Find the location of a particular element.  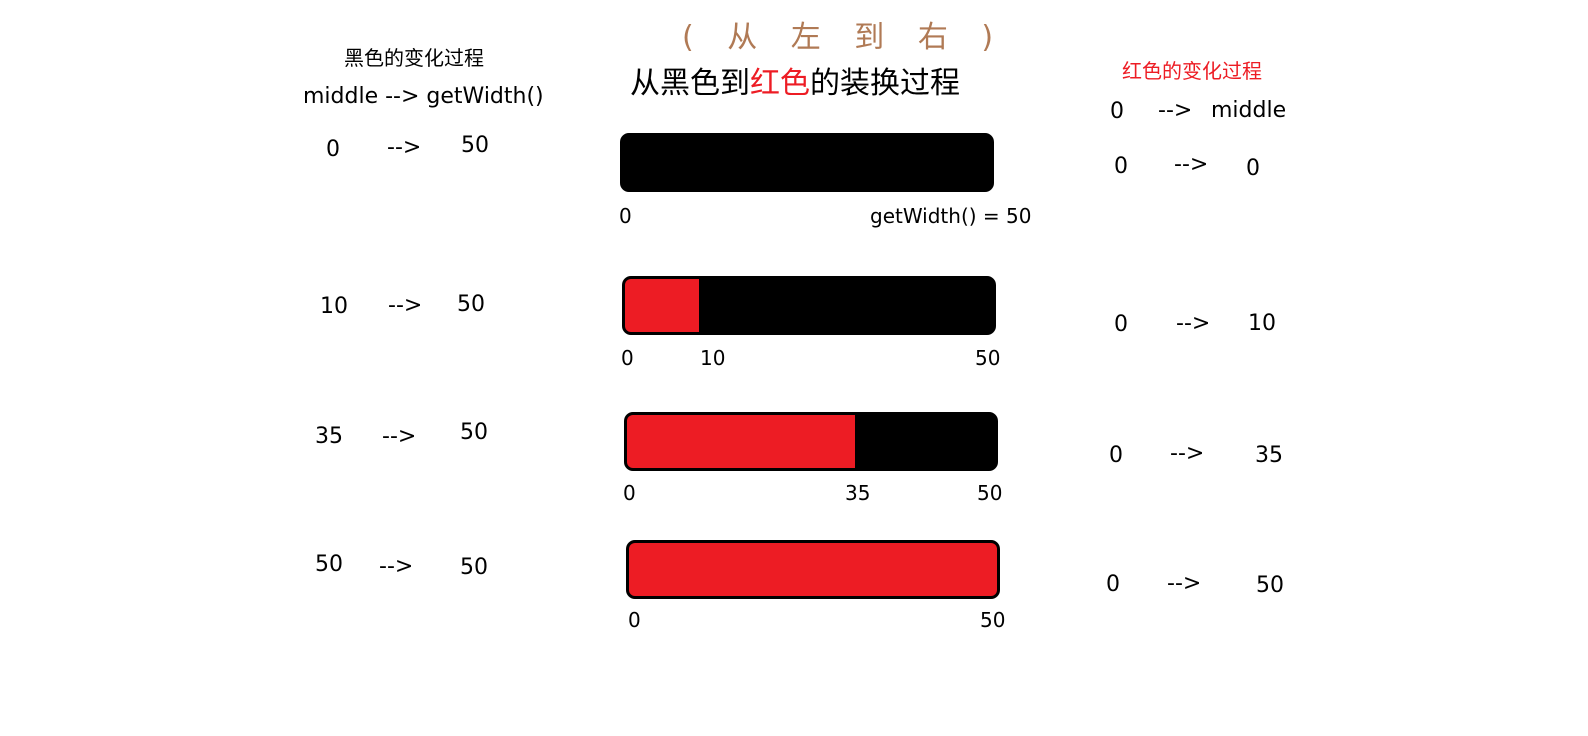

bar-2-end-label: 50 is located at coordinates (988, 358).